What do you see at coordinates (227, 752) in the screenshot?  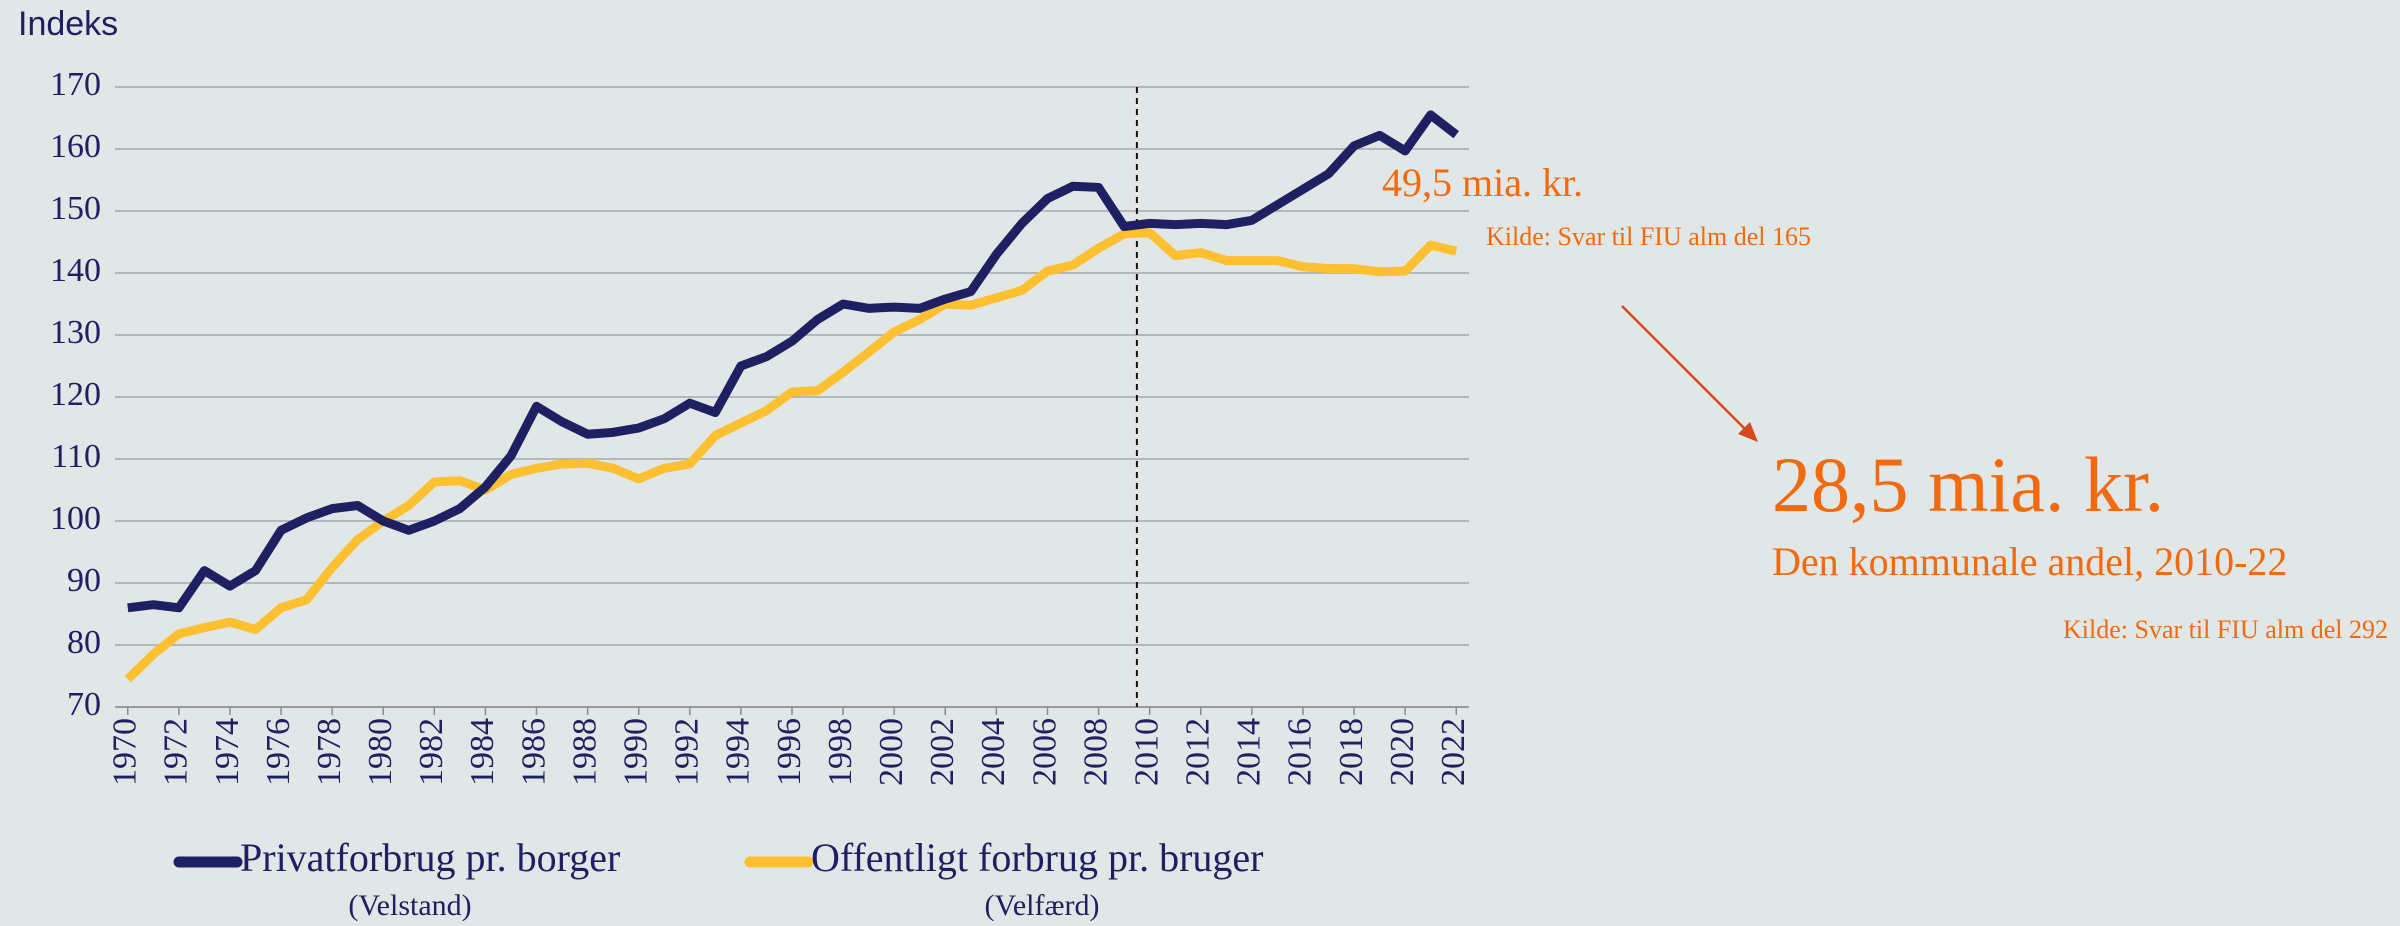 I see `x-tick-label: 1974` at bounding box center [227, 752].